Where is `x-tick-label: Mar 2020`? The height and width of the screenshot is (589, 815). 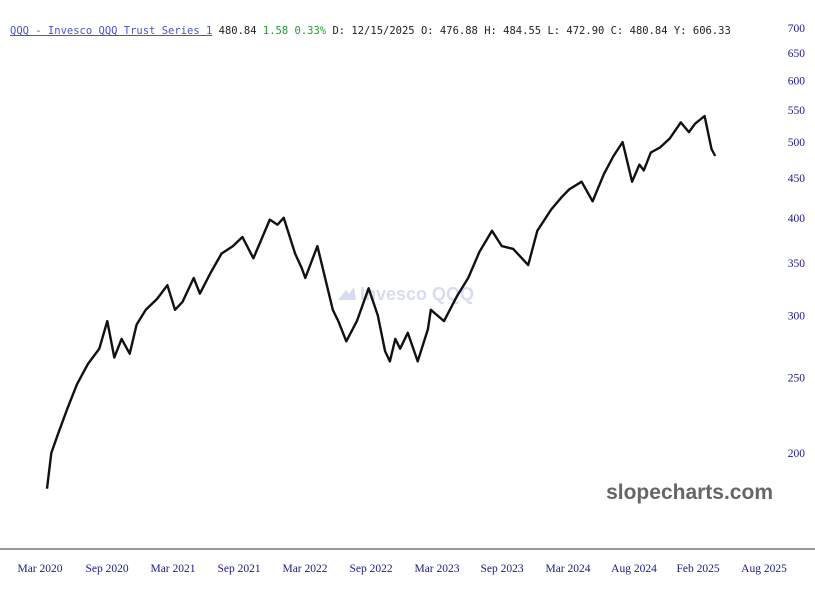
x-tick-label: Mar 2020 is located at coordinates (39, 569).